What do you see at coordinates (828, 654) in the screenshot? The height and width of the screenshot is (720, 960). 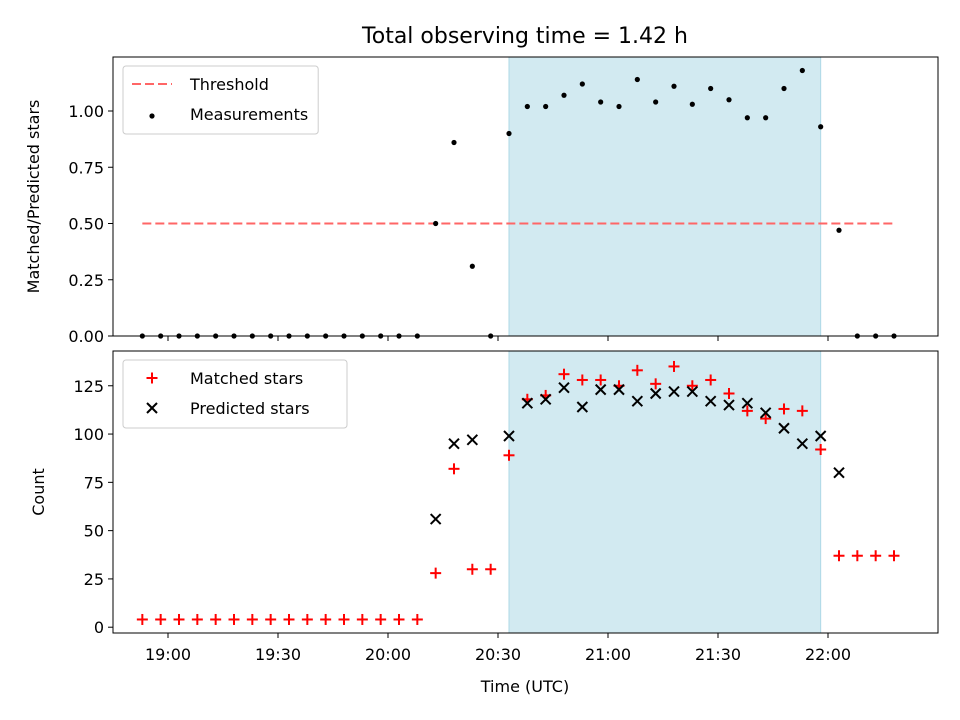 I see `x-tick-label: 22:00` at bounding box center [828, 654].